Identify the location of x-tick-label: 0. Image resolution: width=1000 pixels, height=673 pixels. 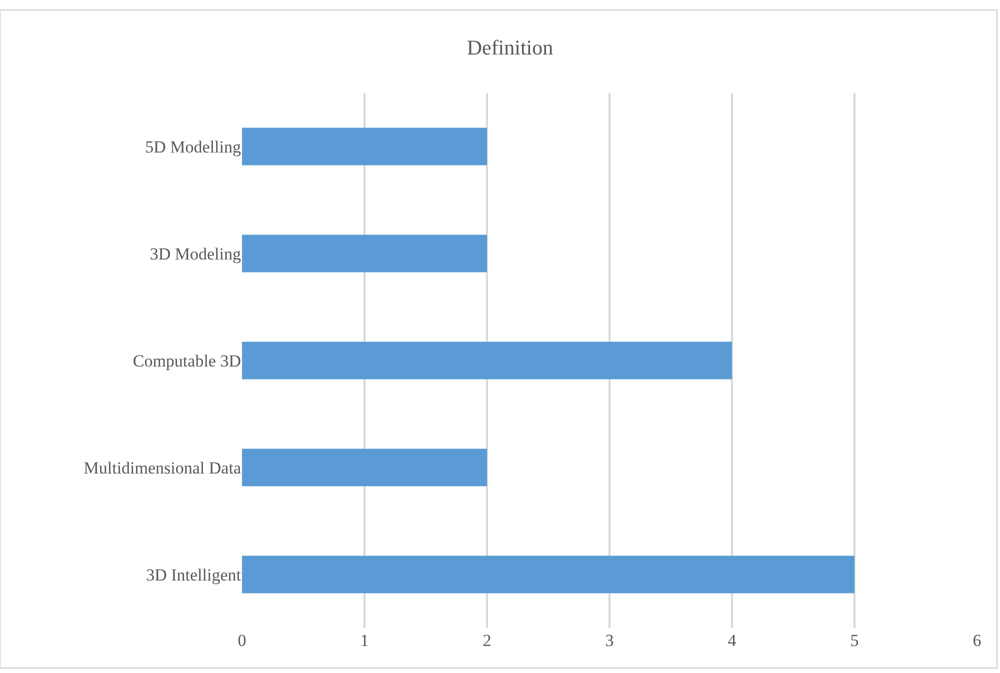
(242, 640).